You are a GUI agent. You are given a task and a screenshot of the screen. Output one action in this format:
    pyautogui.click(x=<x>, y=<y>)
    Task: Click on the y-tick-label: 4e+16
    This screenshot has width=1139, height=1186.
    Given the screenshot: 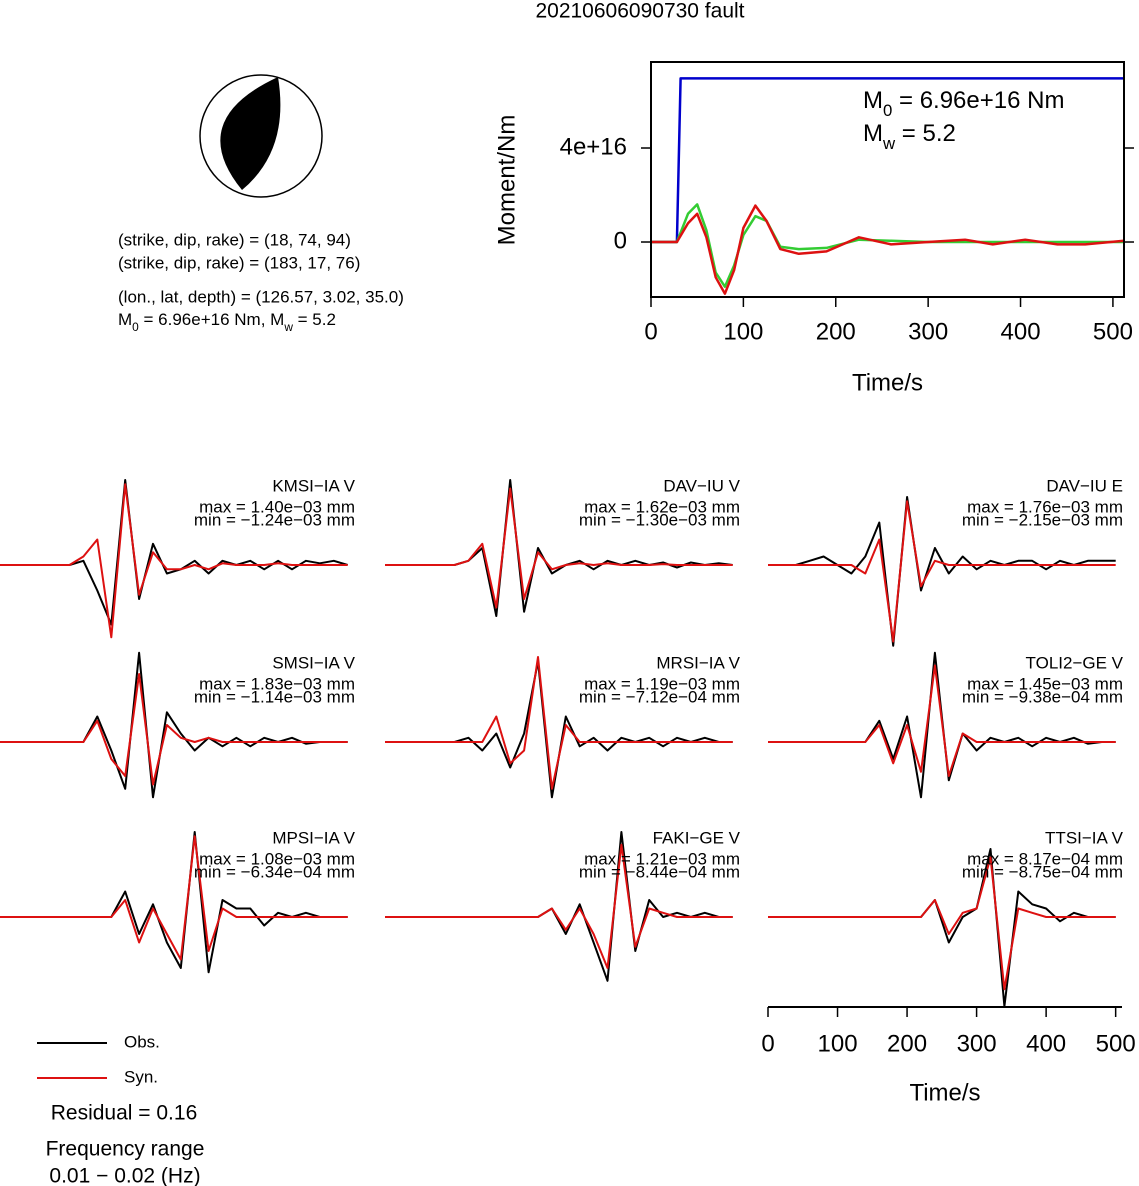 What is the action you would take?
    pyautogui.click(x=593, y=146)
    